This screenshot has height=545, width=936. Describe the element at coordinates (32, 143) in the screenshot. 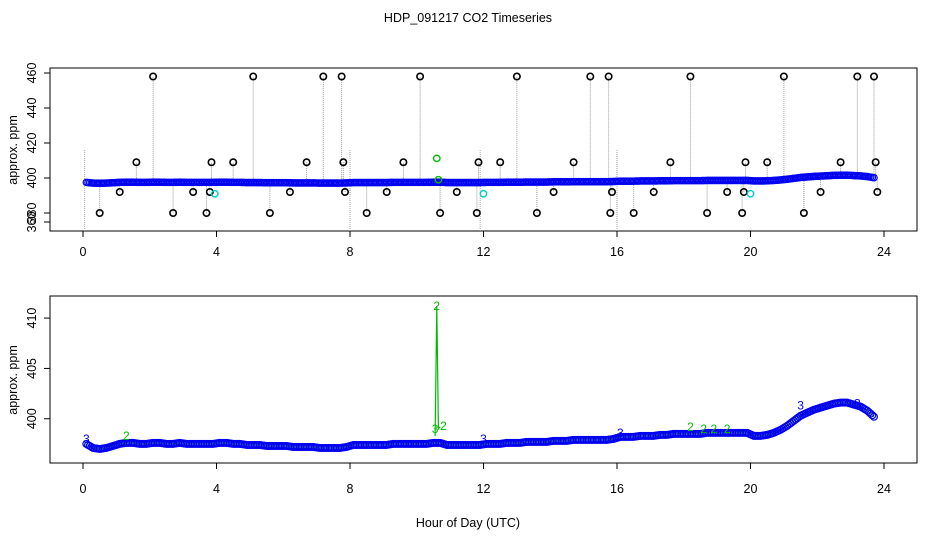

I see `top-y-tick-label: 420` at that location.